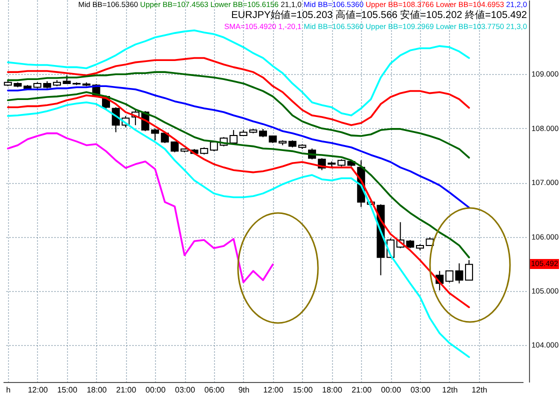  I want to click on x-tick-label: h, so click(8, 390).